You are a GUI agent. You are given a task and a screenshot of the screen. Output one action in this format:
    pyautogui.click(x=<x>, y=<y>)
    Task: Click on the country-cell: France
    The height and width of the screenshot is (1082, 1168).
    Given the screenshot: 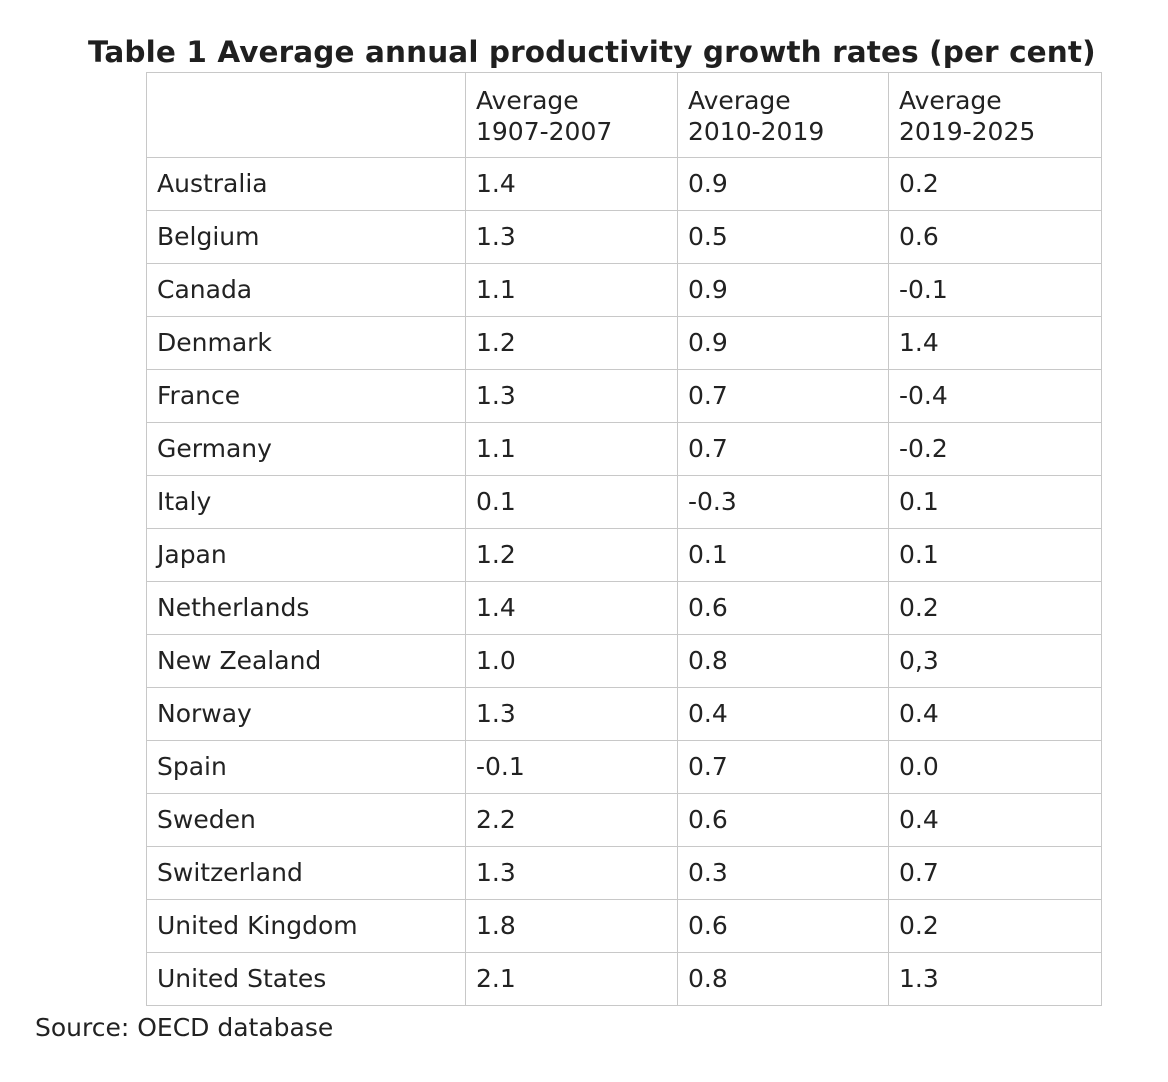 What is the action you would take?
    pyautogui.click(x=306, y=396)
    